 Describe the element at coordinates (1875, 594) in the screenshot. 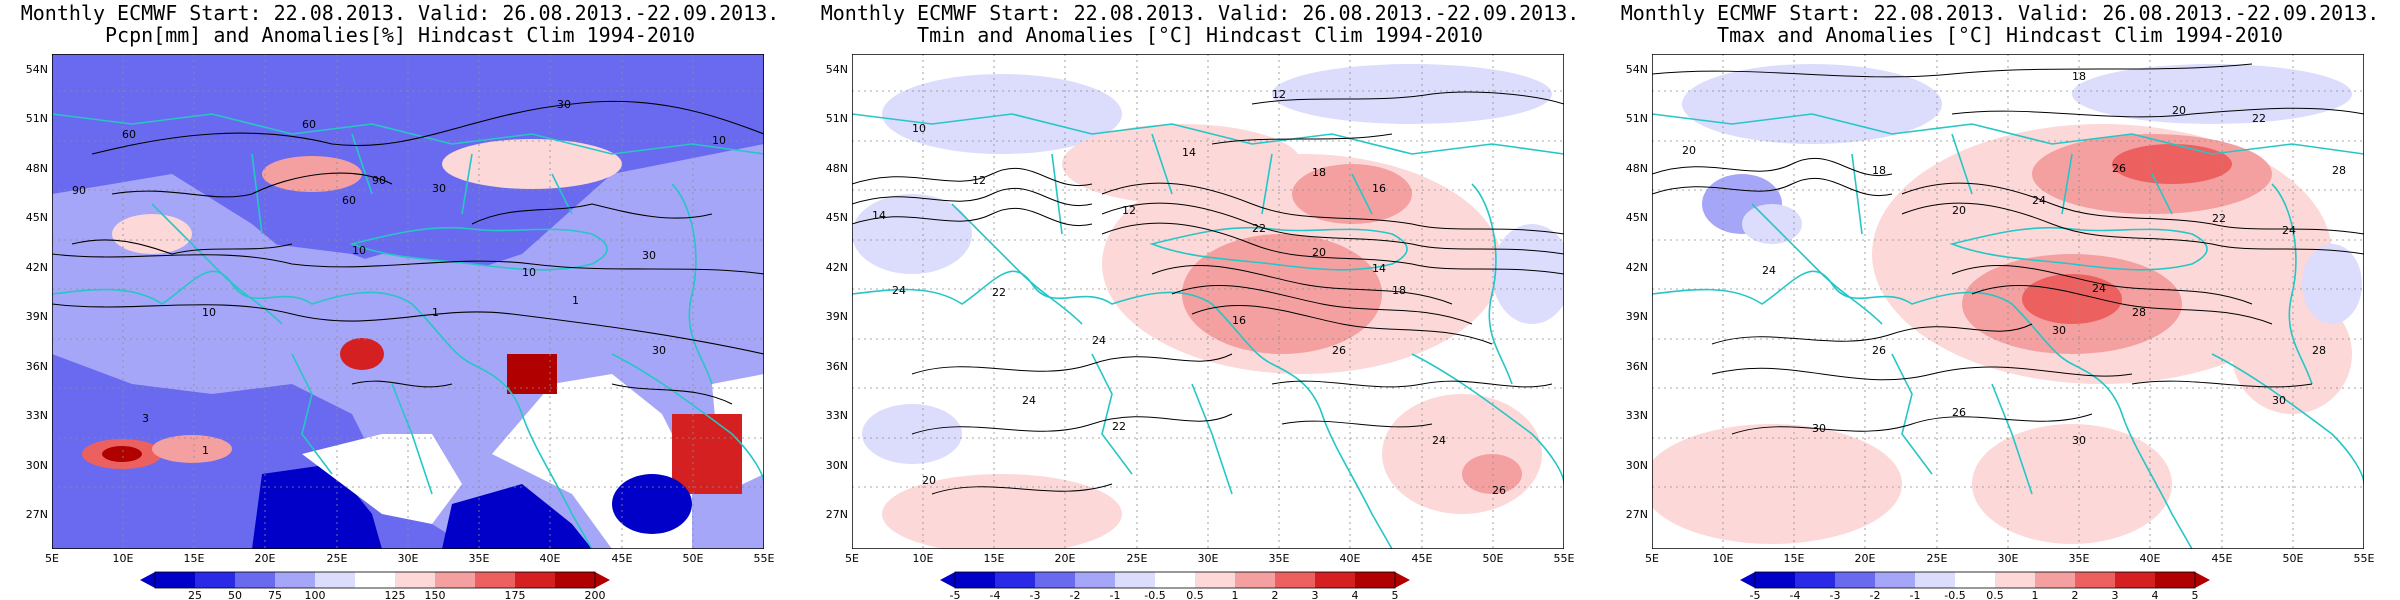

I see `svg-text: -2` at that location.